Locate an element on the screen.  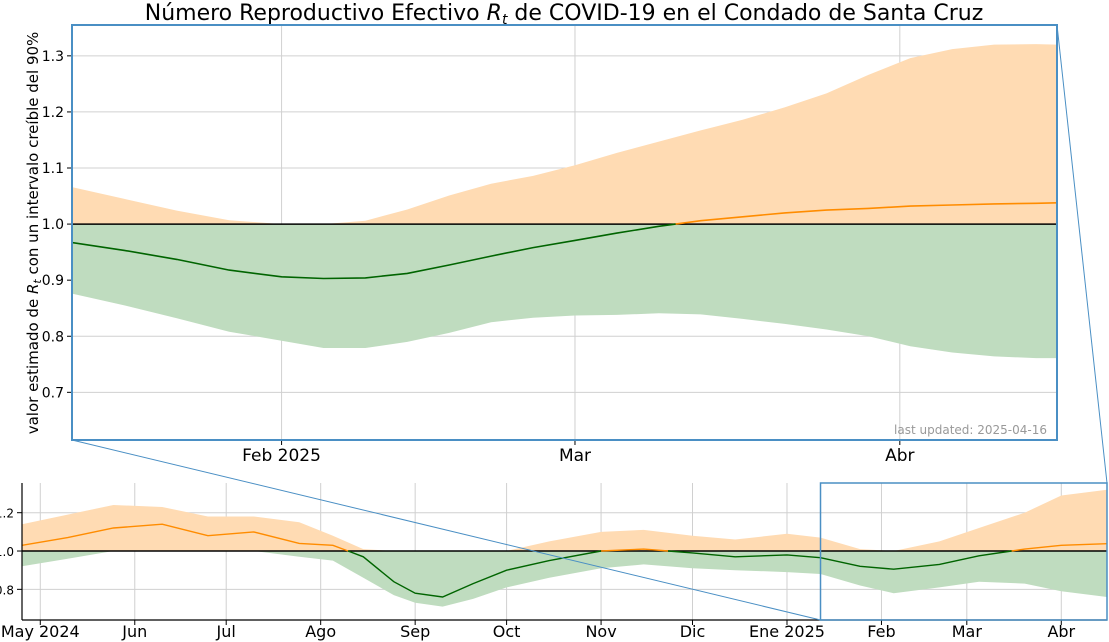
main-median-line is located at coordinates (564, 241).